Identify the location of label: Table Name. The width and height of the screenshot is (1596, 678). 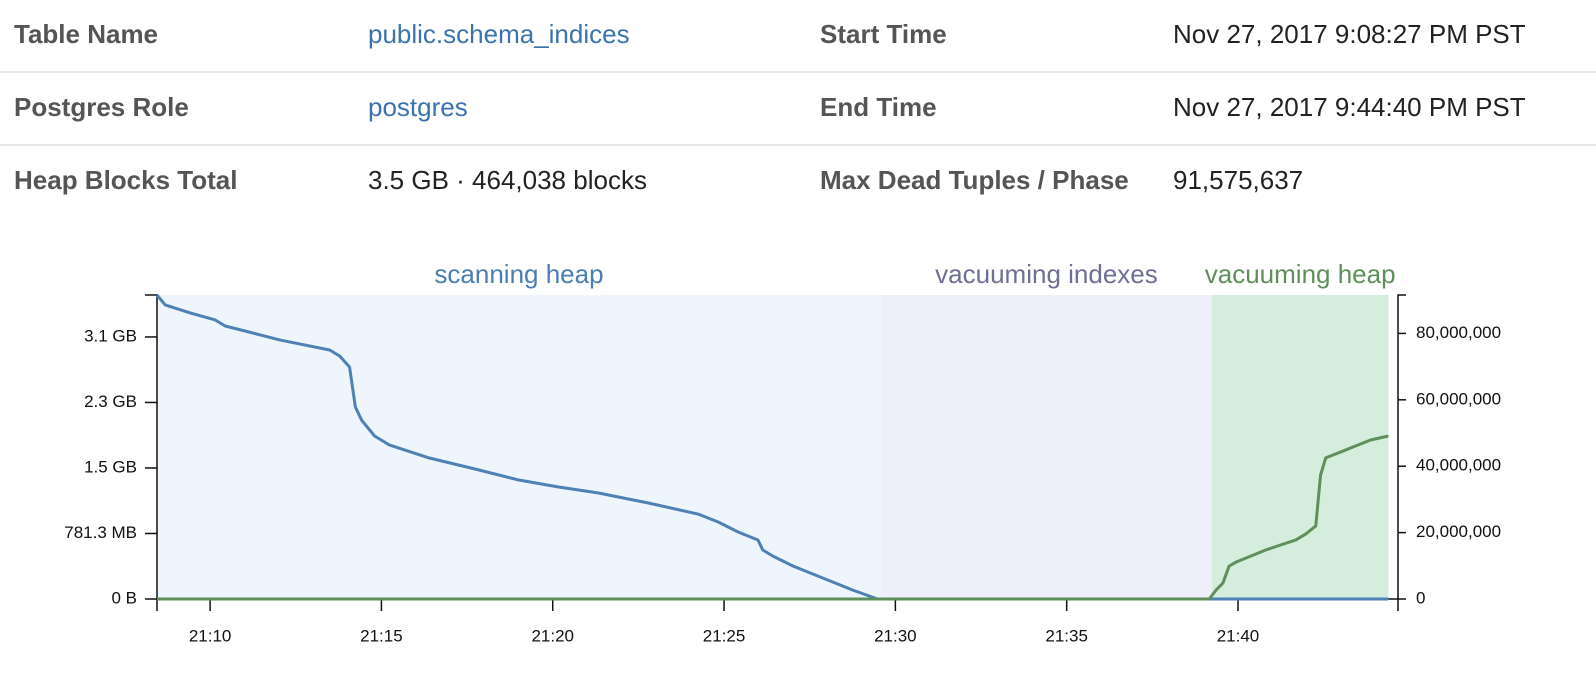
(86, 34).